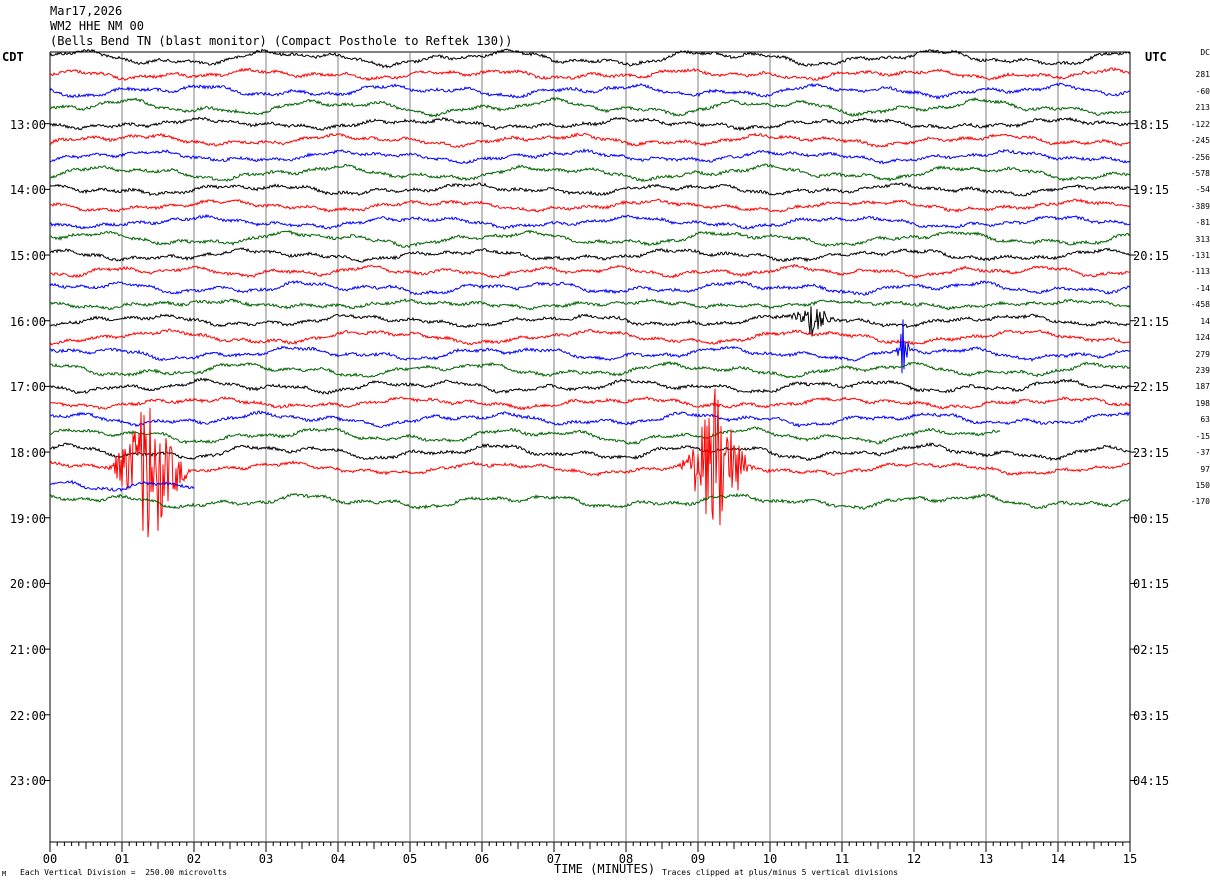 This screenshot has width=1210, height=886. Describe the element at coordinates (1205, 52) in the screenshot. I see `dc-label: DC` at that location.